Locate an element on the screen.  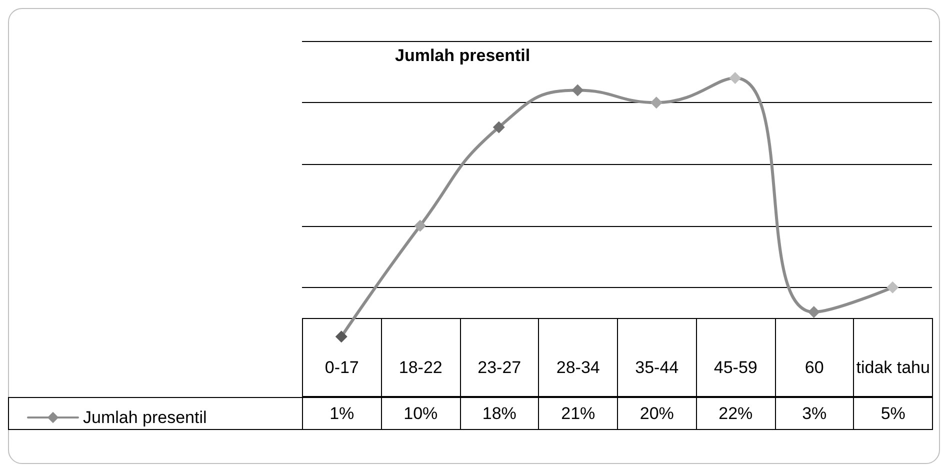
x-tick-label: 45-59 is located at coordinates (736, 357).